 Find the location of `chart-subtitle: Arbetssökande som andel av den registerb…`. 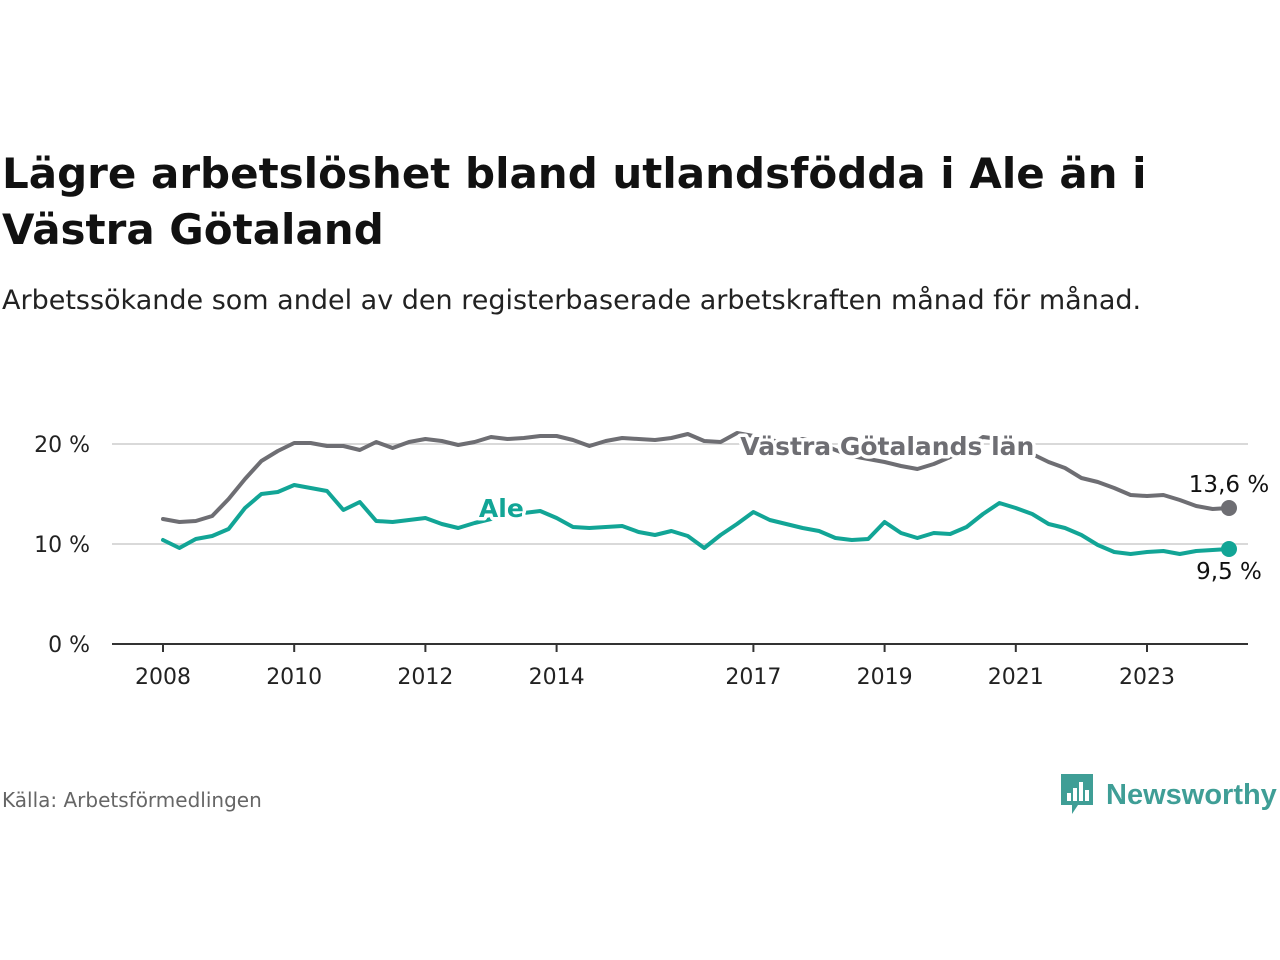

chart-subtitle: Arbetssökande som andel av den registerb… is located at coordinates (572, 300).